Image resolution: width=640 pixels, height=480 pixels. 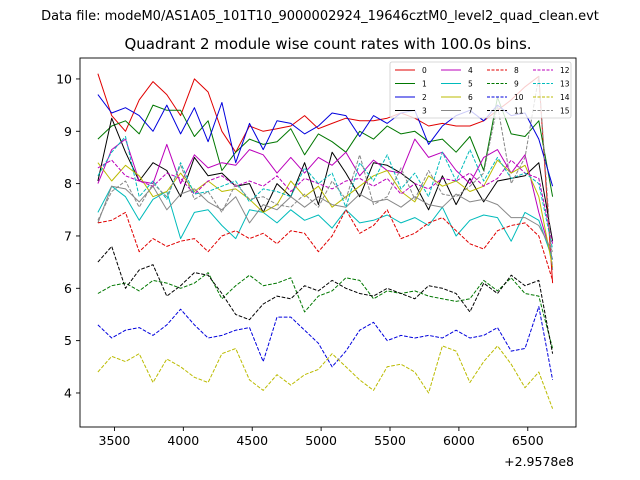 I want to click on legend-label-6: 6, so click(x=470, y=97).